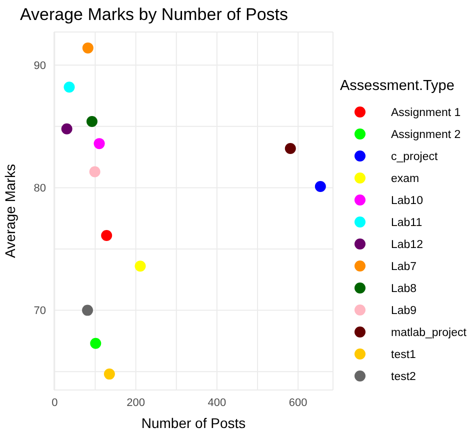 The width and height of the screenshot is (471, 436). Describe the element at coordinates (405, 179) in the screenshot. I see `legend-label: exam` at that location.